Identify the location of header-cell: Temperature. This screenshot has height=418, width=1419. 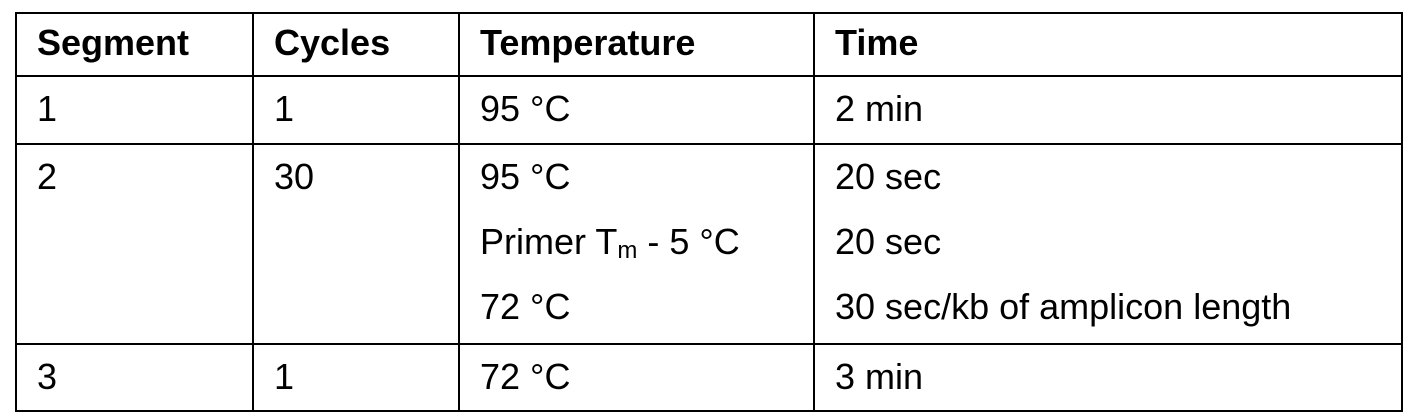
(636, 44).